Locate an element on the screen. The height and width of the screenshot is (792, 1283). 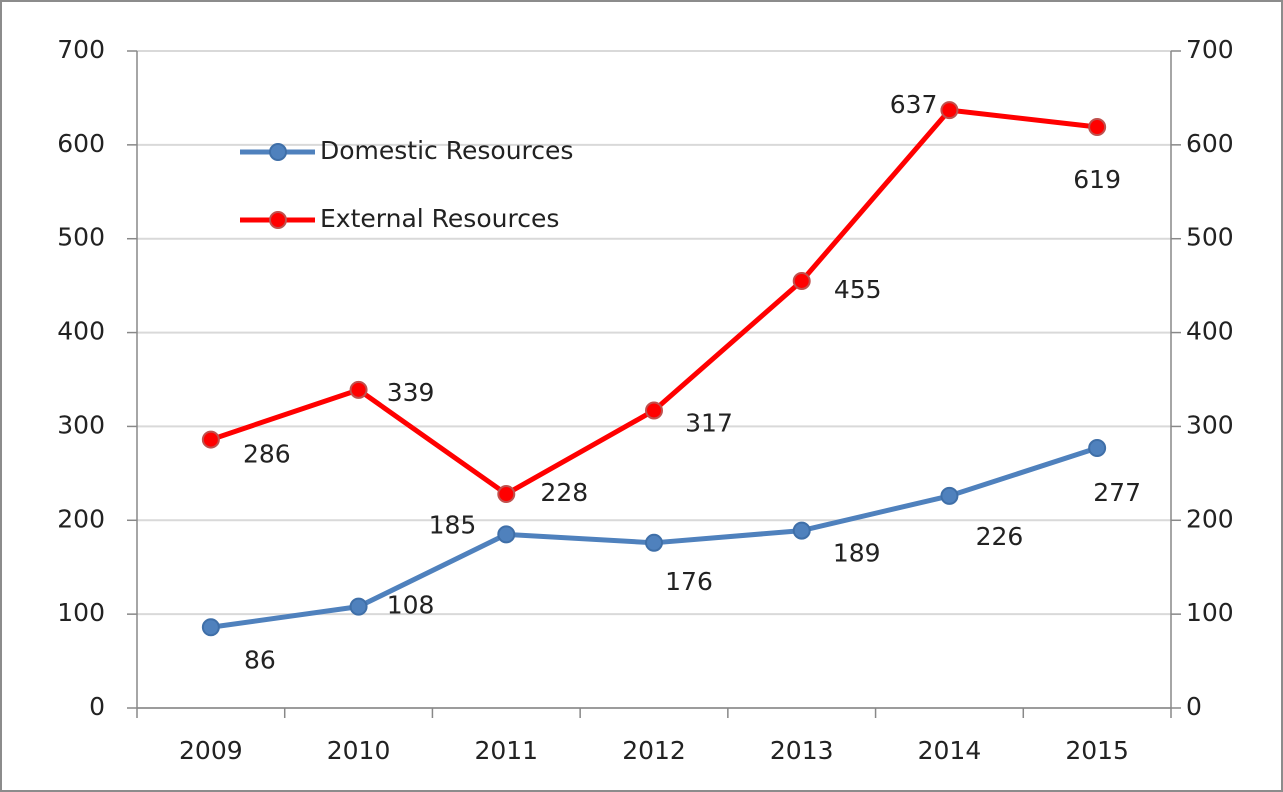
x-tick-label: 2013 is located at coordinates (802, 750).